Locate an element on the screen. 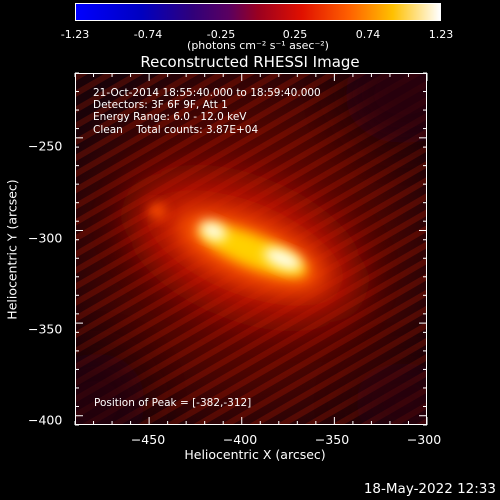  info-line-time: 21-Oct-2014 18:55:40.000 to 18:59:40.000 is located at coordinates (207, 93).